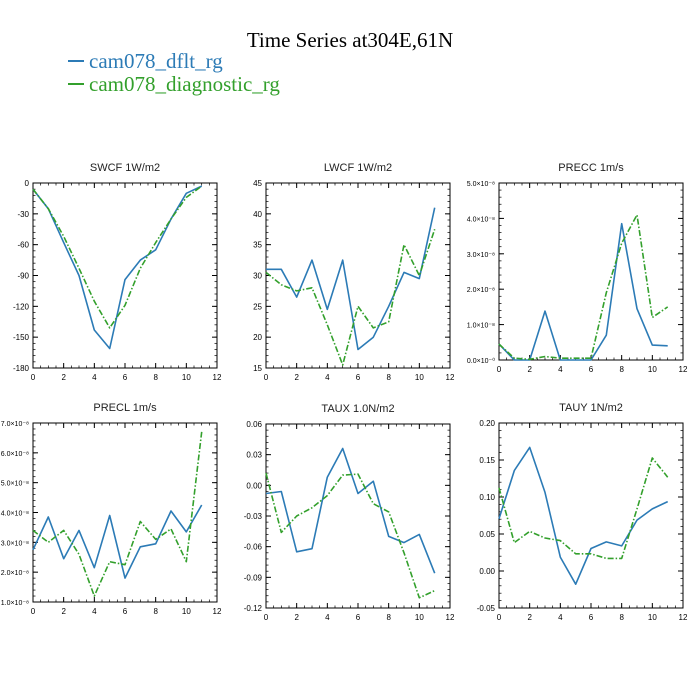 The width and height of the screenshot is (700, 700). Describe the element at coordinates (15, 514) in the screenshot. I see `y-tick-label: 4.0×10⁻⁸` at that location.